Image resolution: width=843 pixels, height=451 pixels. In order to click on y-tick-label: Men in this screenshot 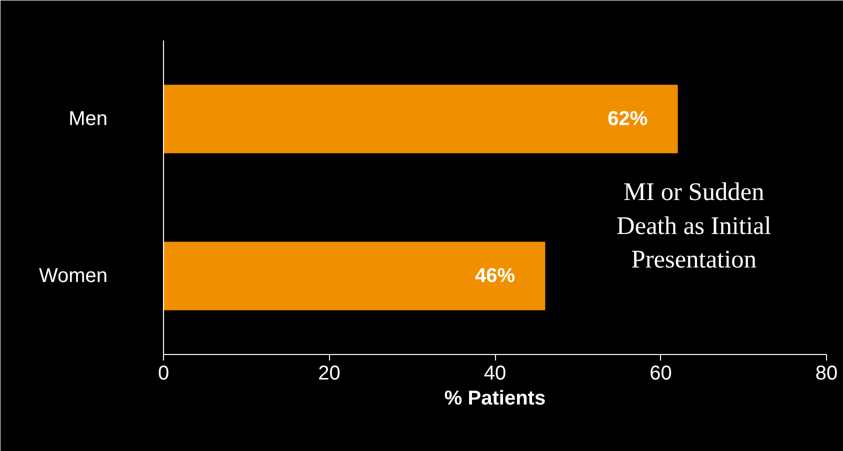, I will do `click(88, 119)`.